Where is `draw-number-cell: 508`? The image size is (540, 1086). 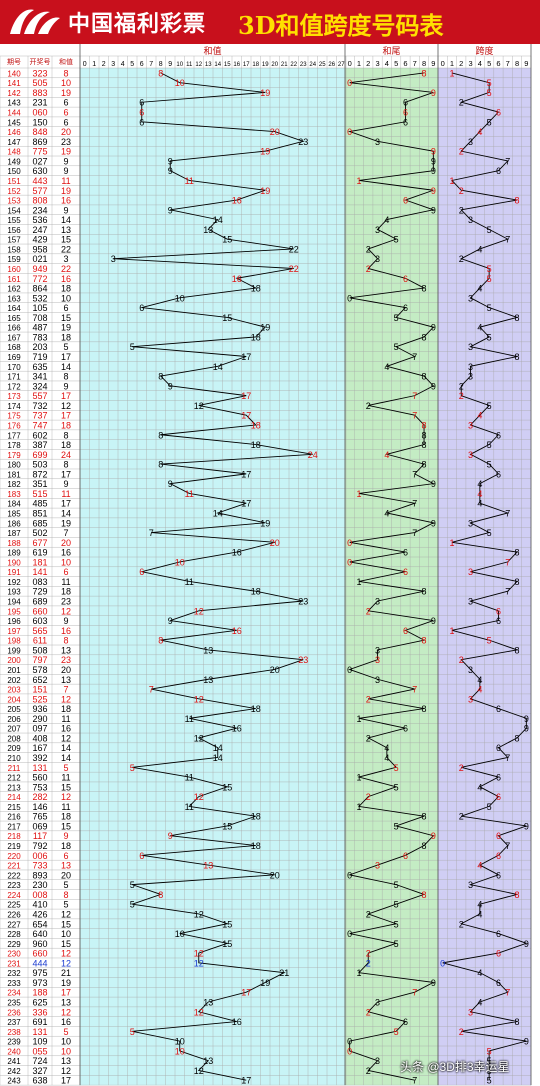 draw-number-cell: 508 is located at coordinates (39, 650).